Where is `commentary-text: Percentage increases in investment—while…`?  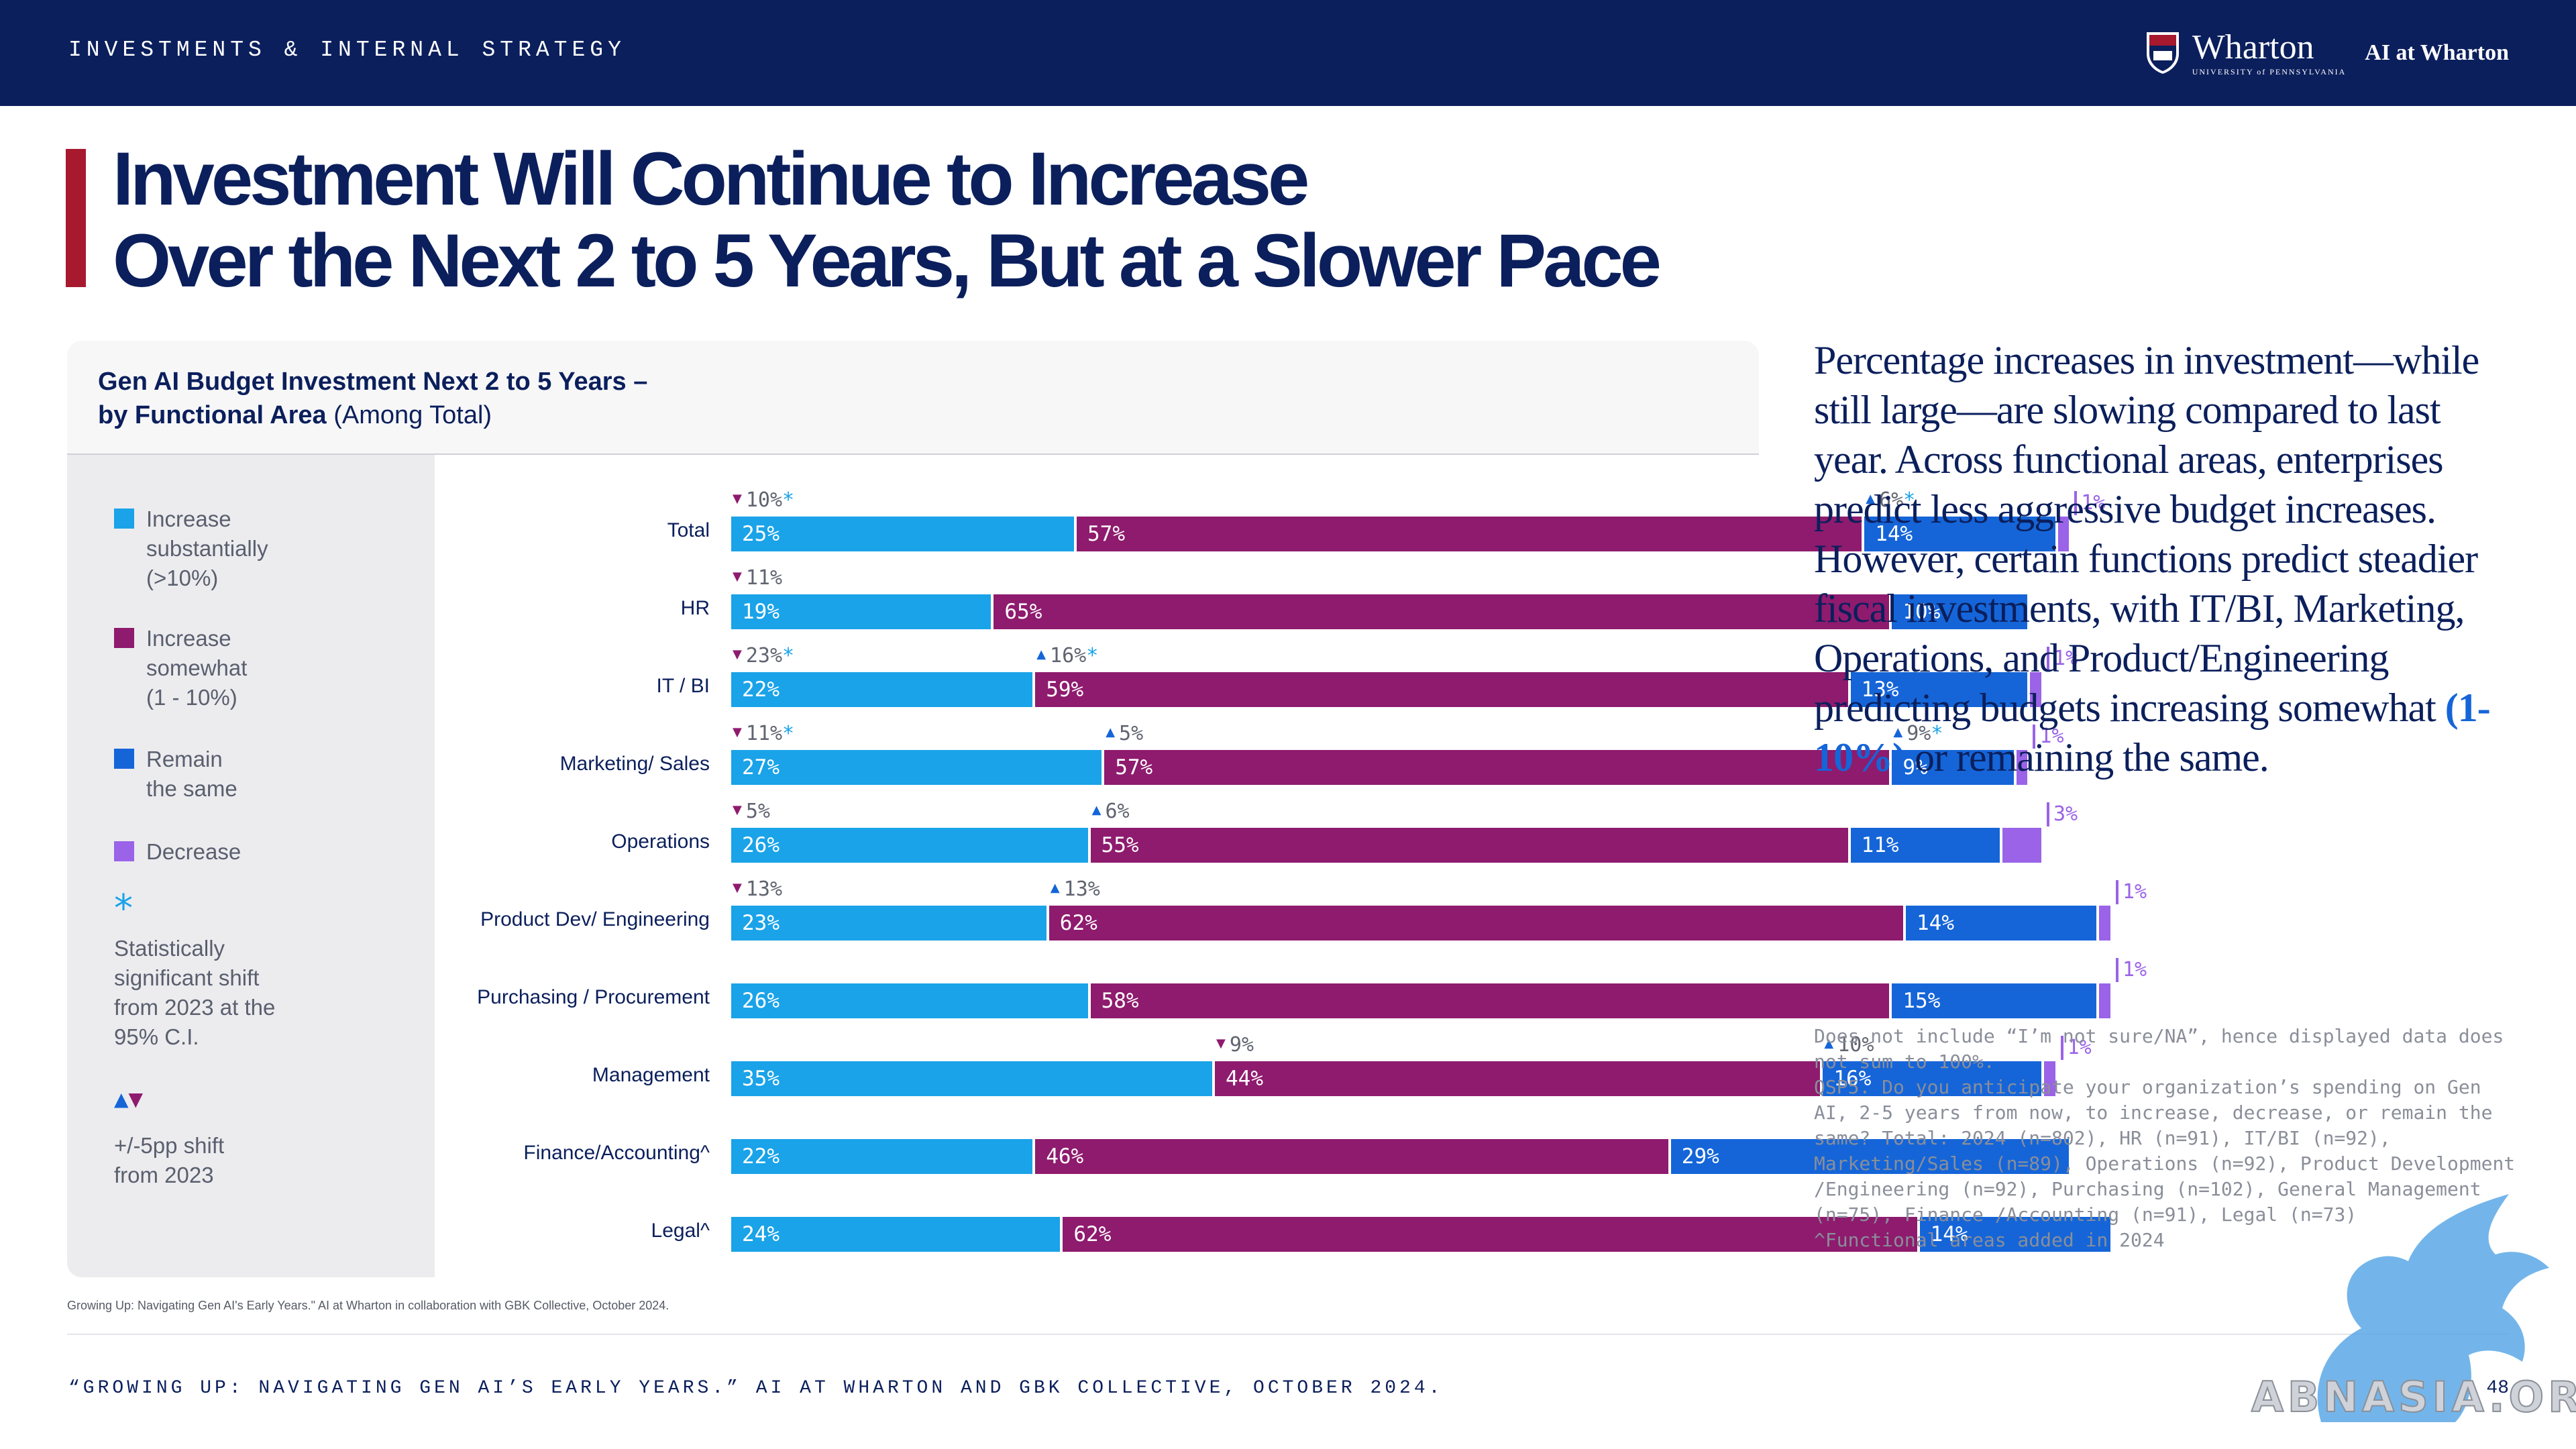
commentary-text: Percentage increases in investment—while… is located at coordinates (2146, 534).